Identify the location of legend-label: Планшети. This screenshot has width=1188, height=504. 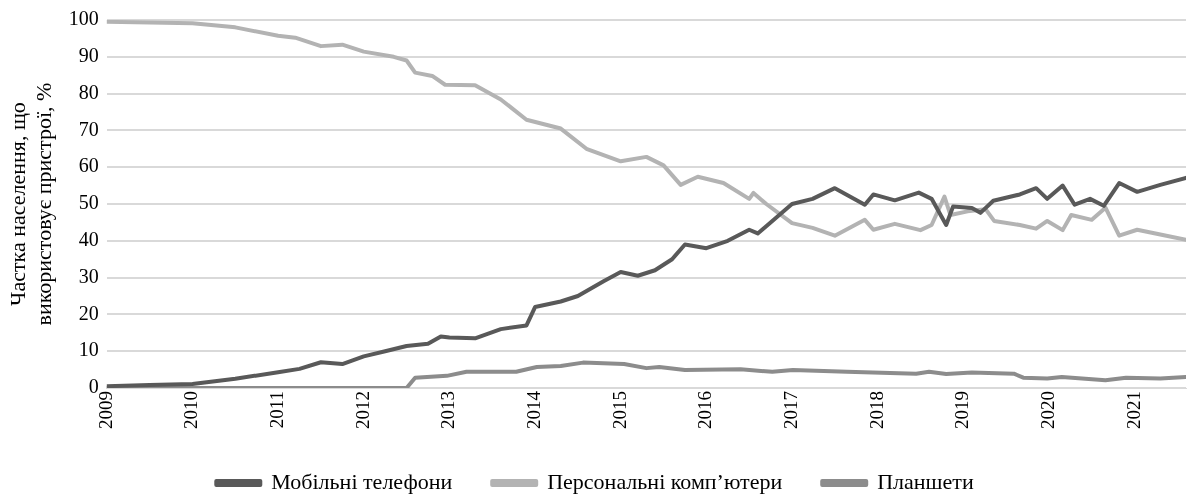
(925, 481).